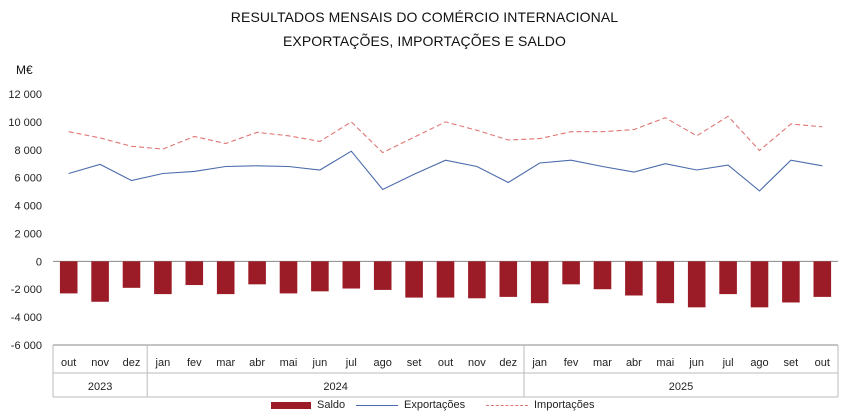 The height and width of the screenshot is (420, 849). Describe the element at coordinates (445, 171) in the screenshot. I see `line-exportacoes` at that location.